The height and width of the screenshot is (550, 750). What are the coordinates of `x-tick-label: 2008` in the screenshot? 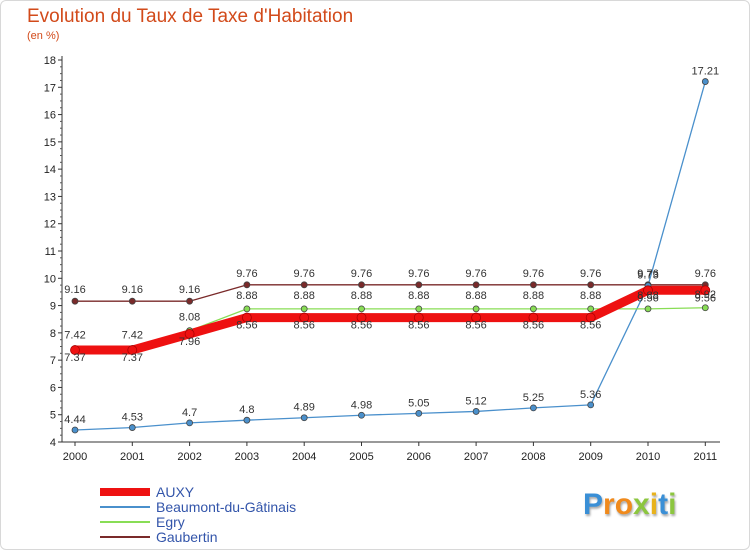 It's located at (533, 457).